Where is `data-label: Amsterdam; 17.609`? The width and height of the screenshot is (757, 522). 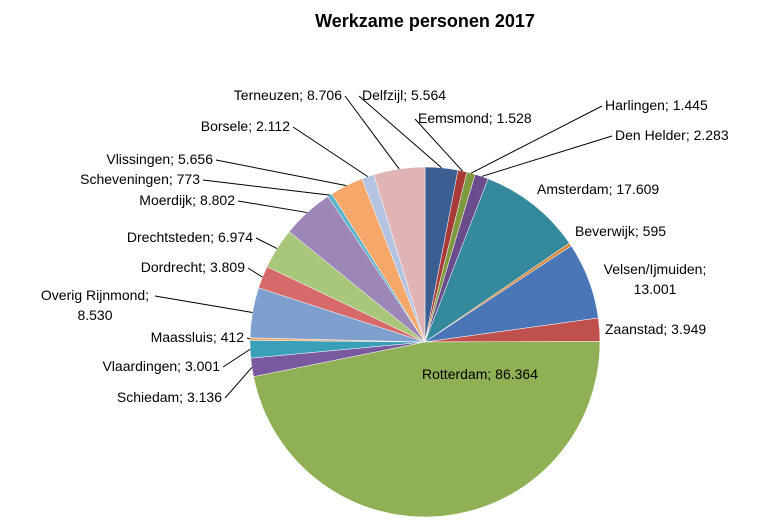 data-label: Amsterdam; 17.609 is located at coordinates (598, 189).